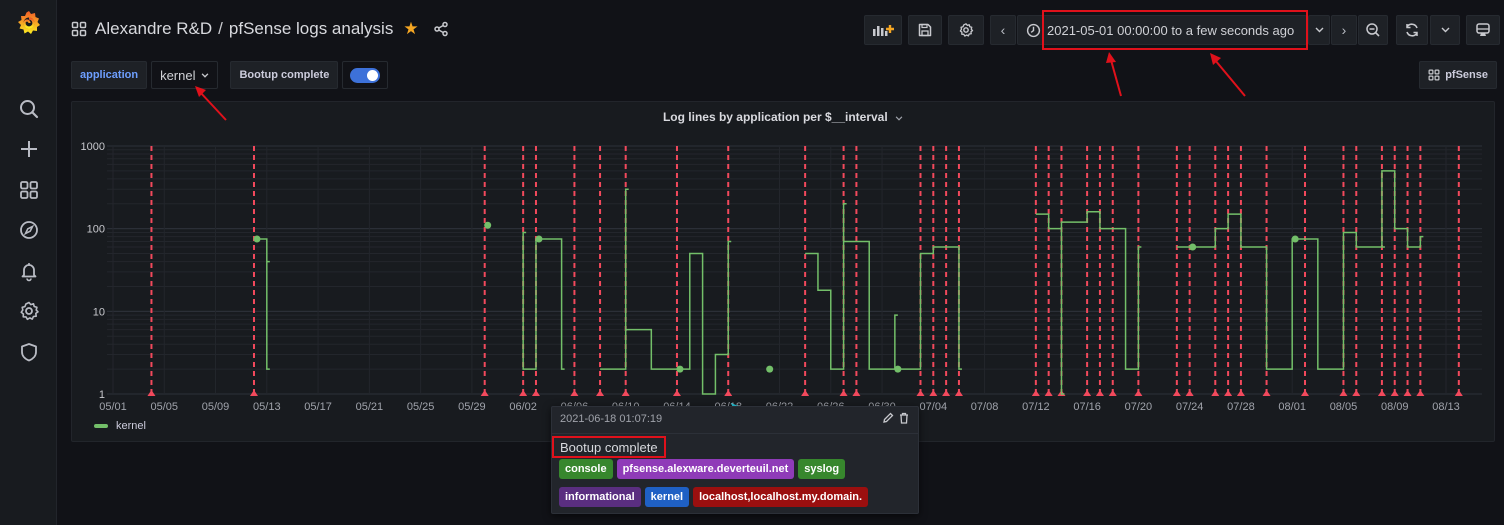 This screenshot has width=1504, height=525. What do you see at coordinates (822, 469) in the screenshot?
I see `tag-badge: syslog` at bounding box center [822, 469].